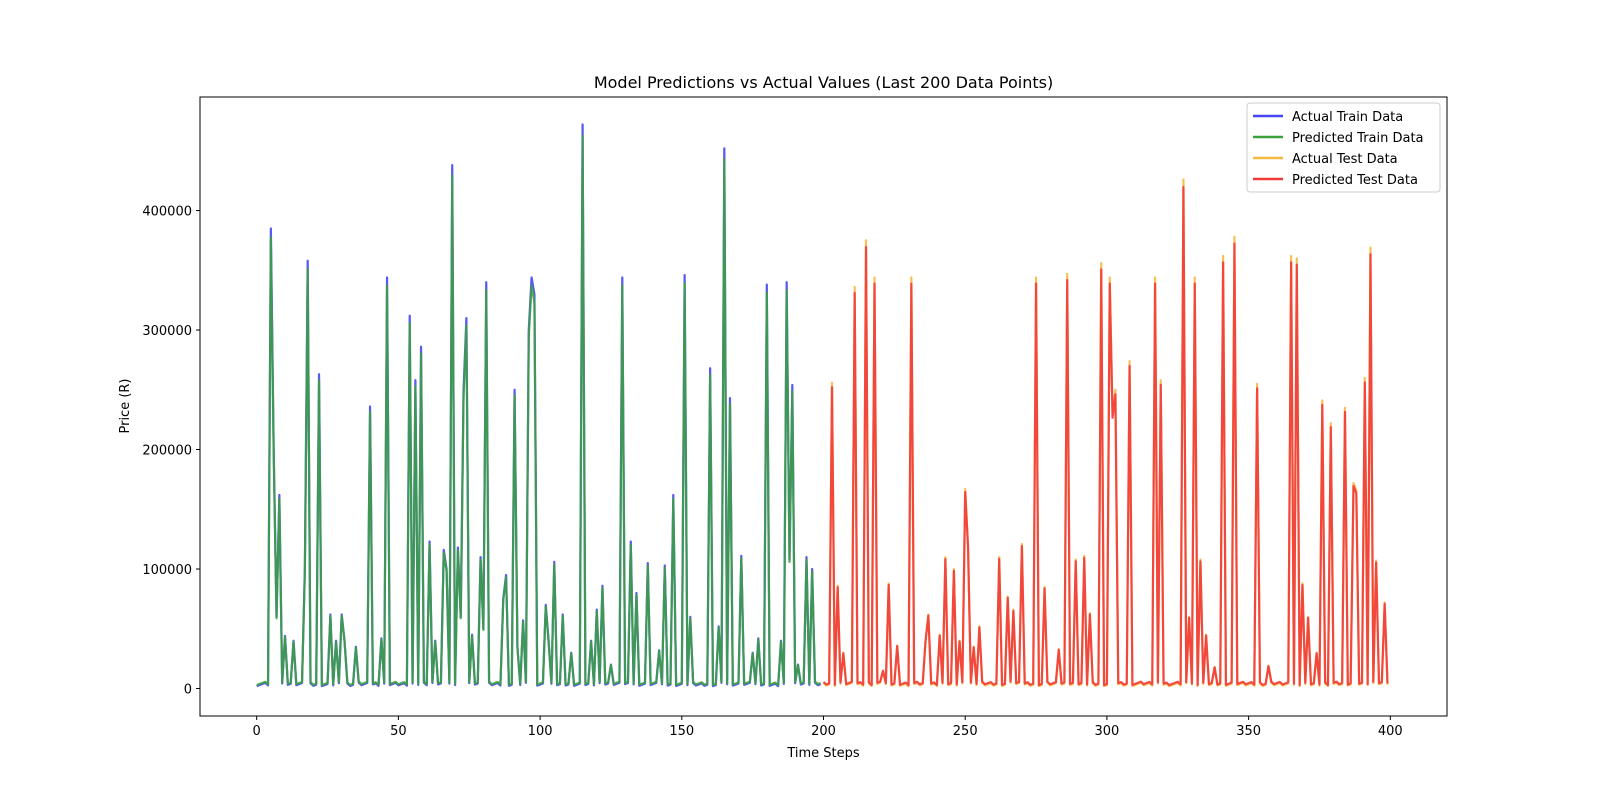  Describe the element at coordinates (167, 451) in the screenshot. I see `y-tick-label: 200000` at that location.